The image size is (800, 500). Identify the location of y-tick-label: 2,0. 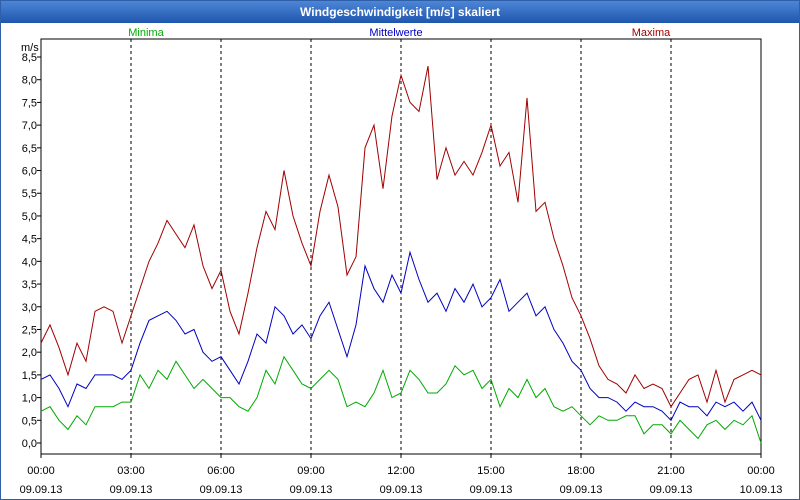
(29, 353).